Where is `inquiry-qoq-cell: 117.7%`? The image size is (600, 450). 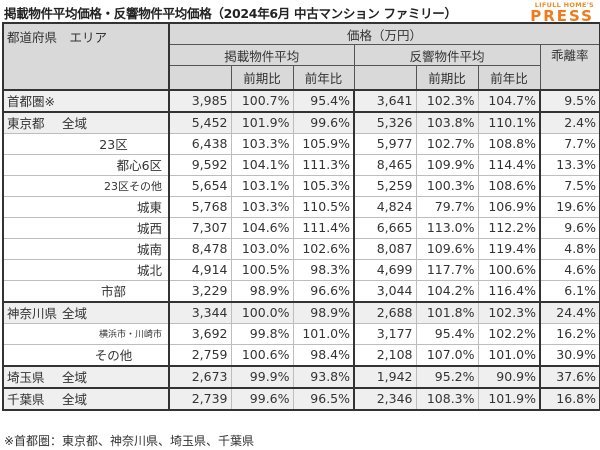
inquiry-qoq-cell: 117.7% is located at coordinates (447, 269).